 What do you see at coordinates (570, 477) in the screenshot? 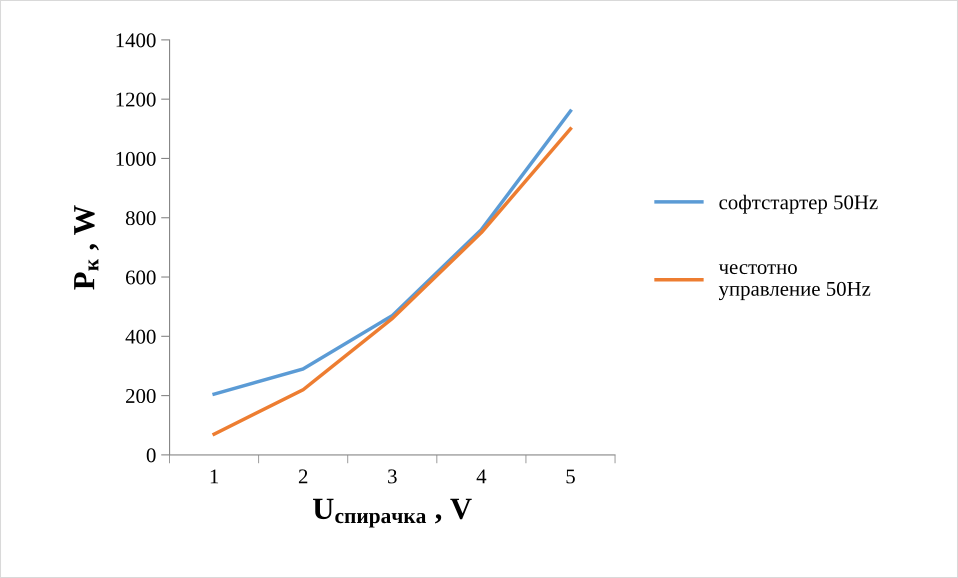
I see `x-tick-label: 5` at bounding box center [570, 477].